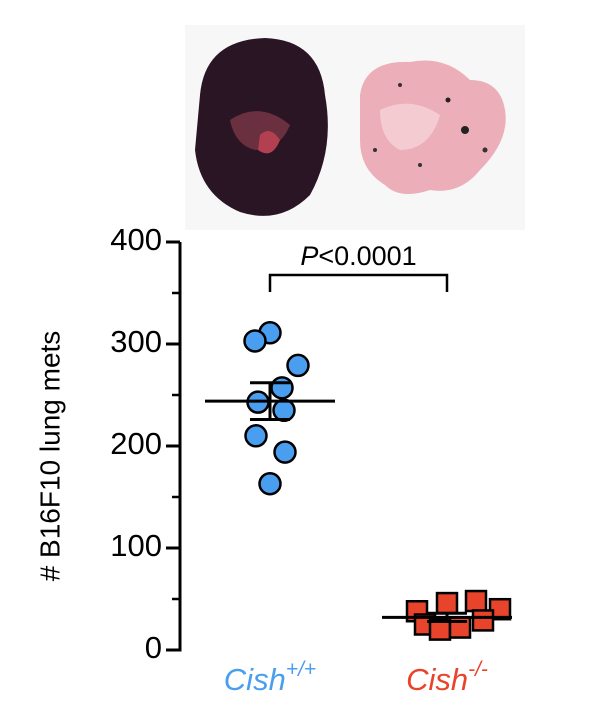 Image resolution: width=614 pixels, height=716 pixels. I want to click on x-tick-label: Cish+/+, so click(270, 678).